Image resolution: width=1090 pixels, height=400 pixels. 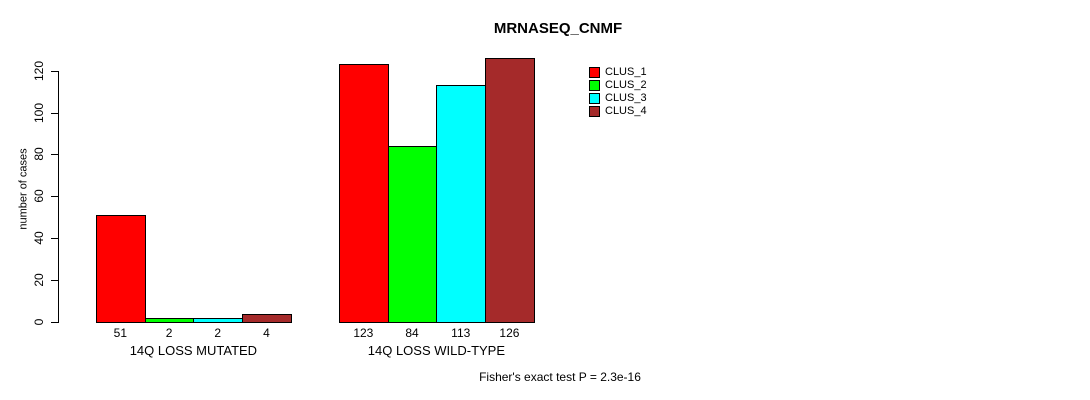 I want to click on y-axis-line, so click(x=58, y=196).